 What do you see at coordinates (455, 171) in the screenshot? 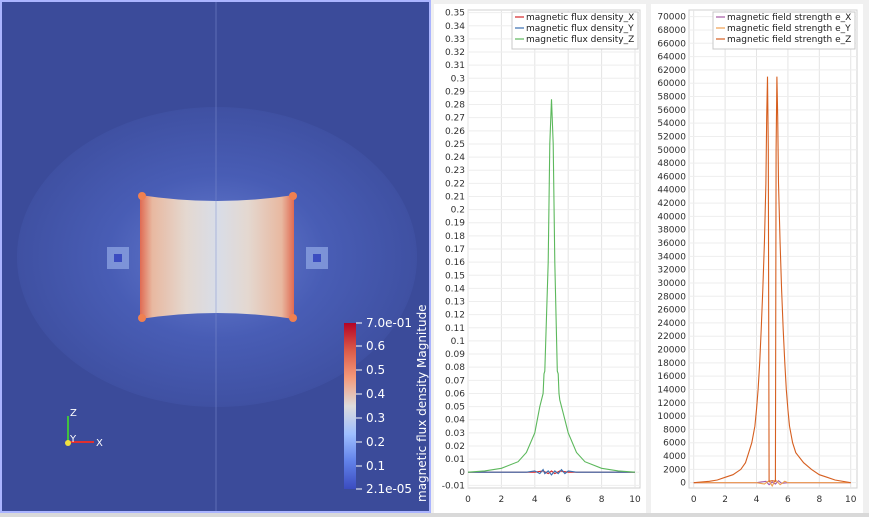
I see `y-tick-label: 0.23` at bounding box center [455, 171].